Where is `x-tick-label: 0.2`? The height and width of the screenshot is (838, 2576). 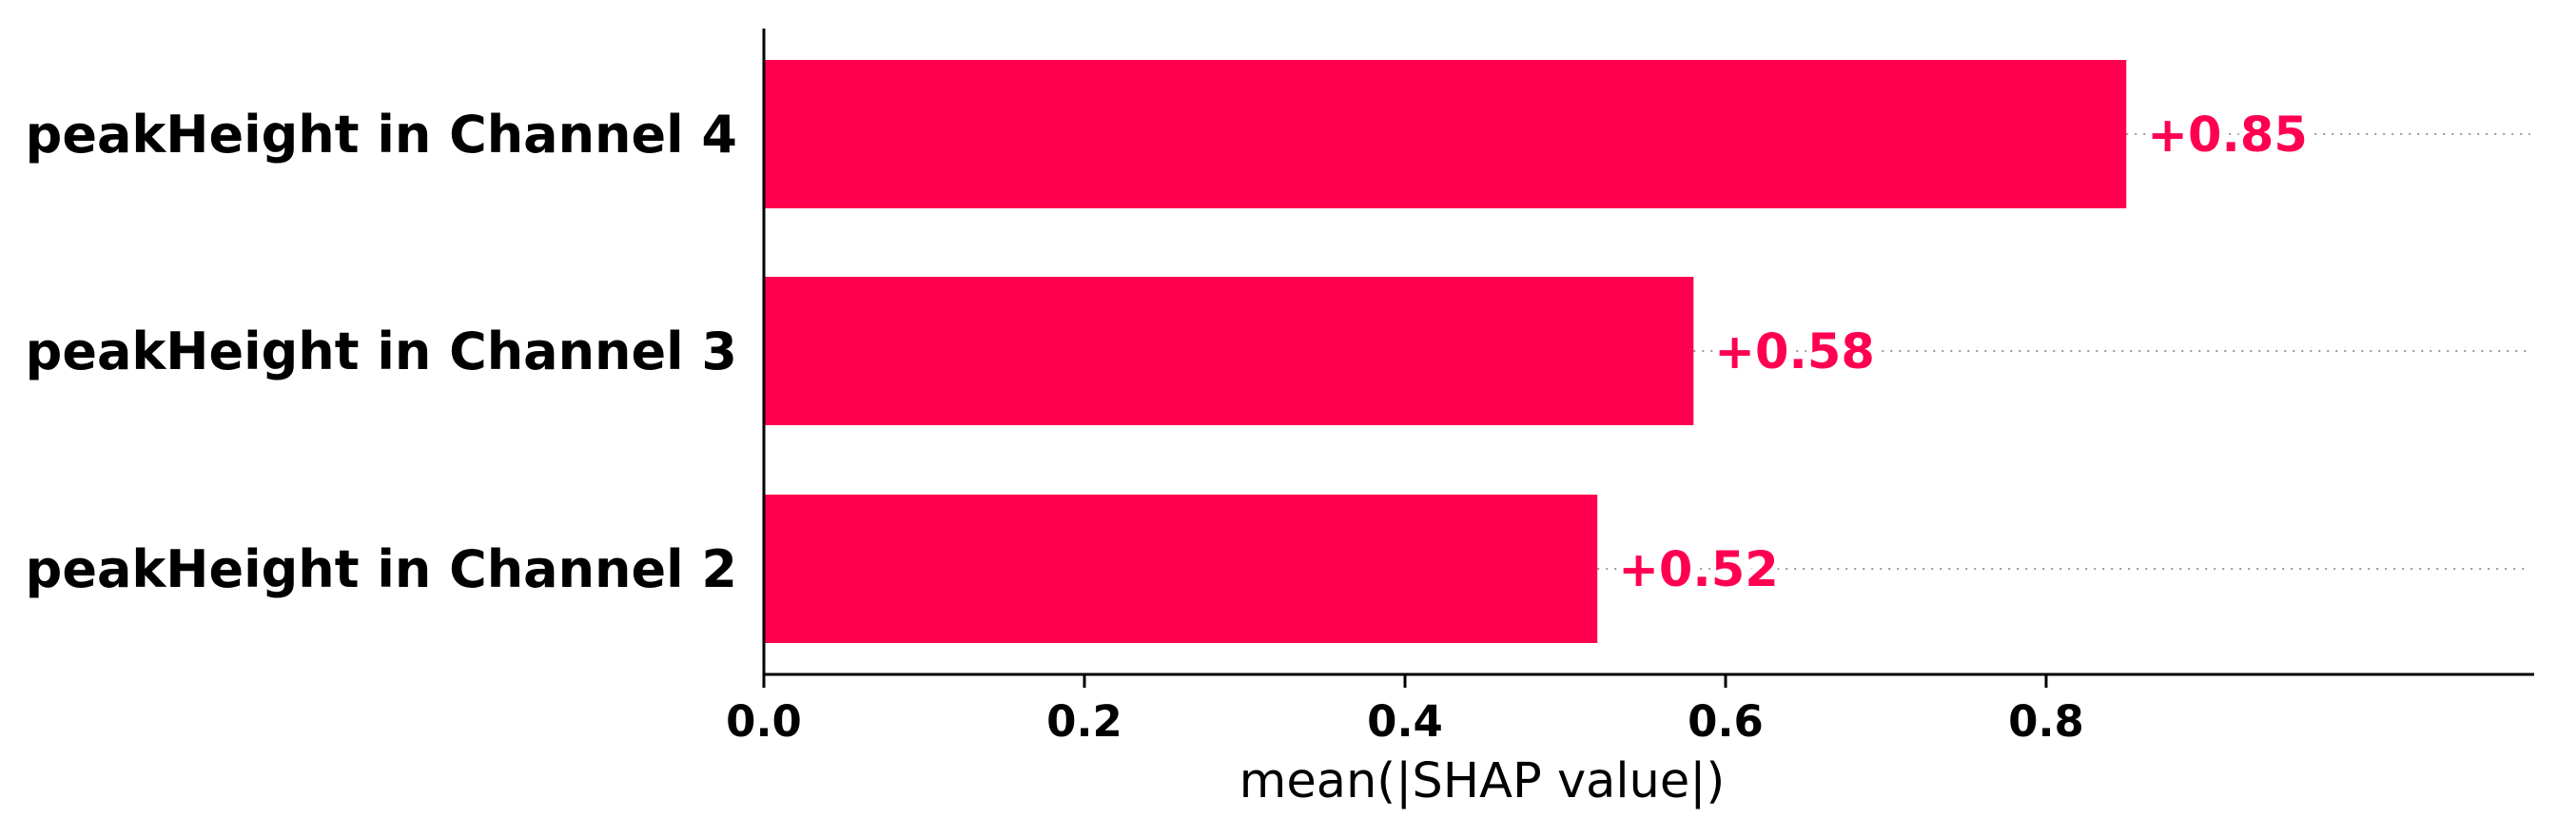
x-tick-label: 0.2 is located at coordinates (1084, 721).